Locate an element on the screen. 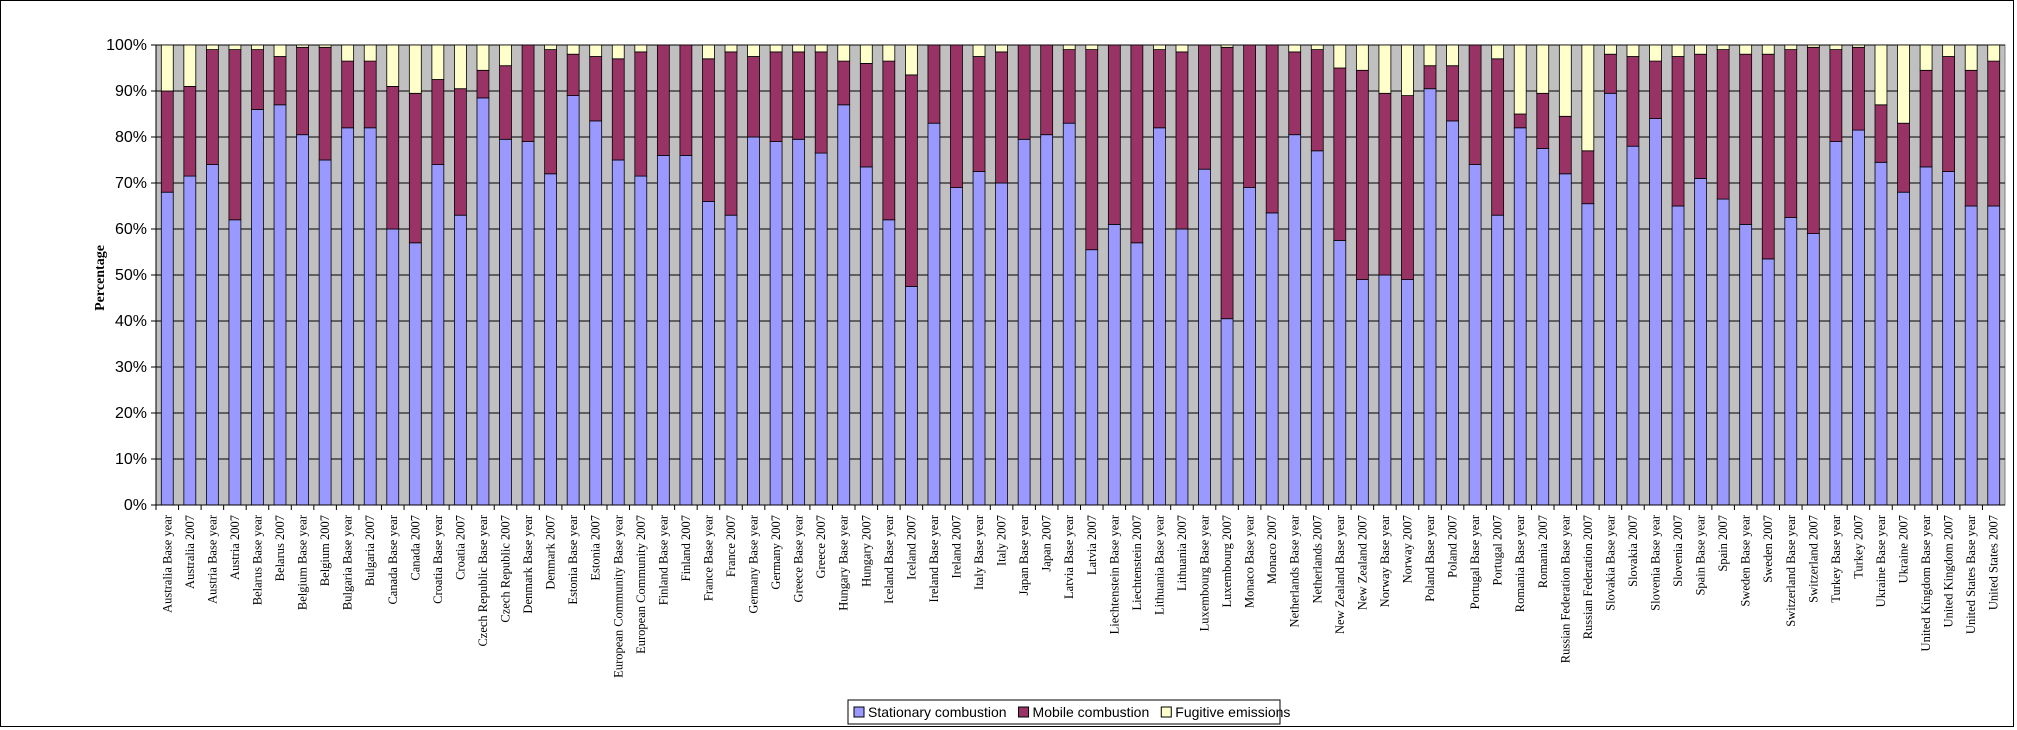 Image resolution: width=2017 pixels, height=730 pixels. category-label: Belarus Base year is located at coordinates (257, 559).